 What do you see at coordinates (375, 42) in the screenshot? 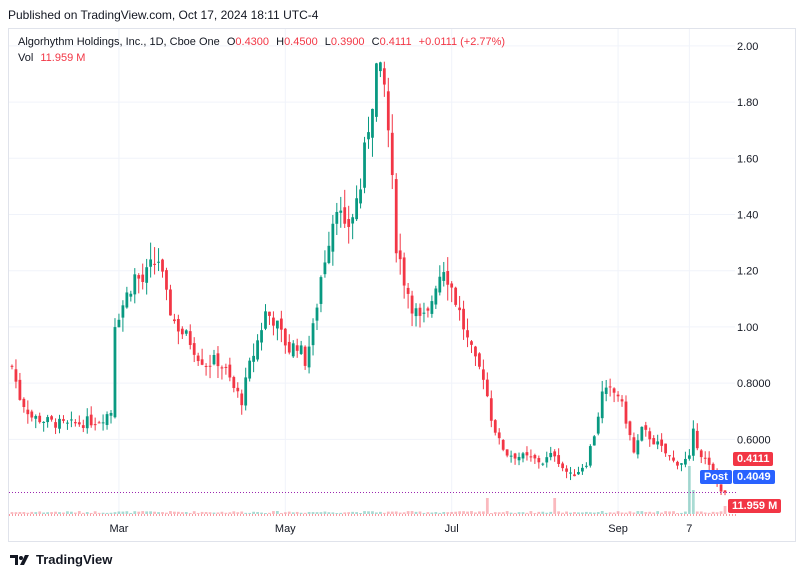
I see `close-label: C` at bounding box center [375, 42].